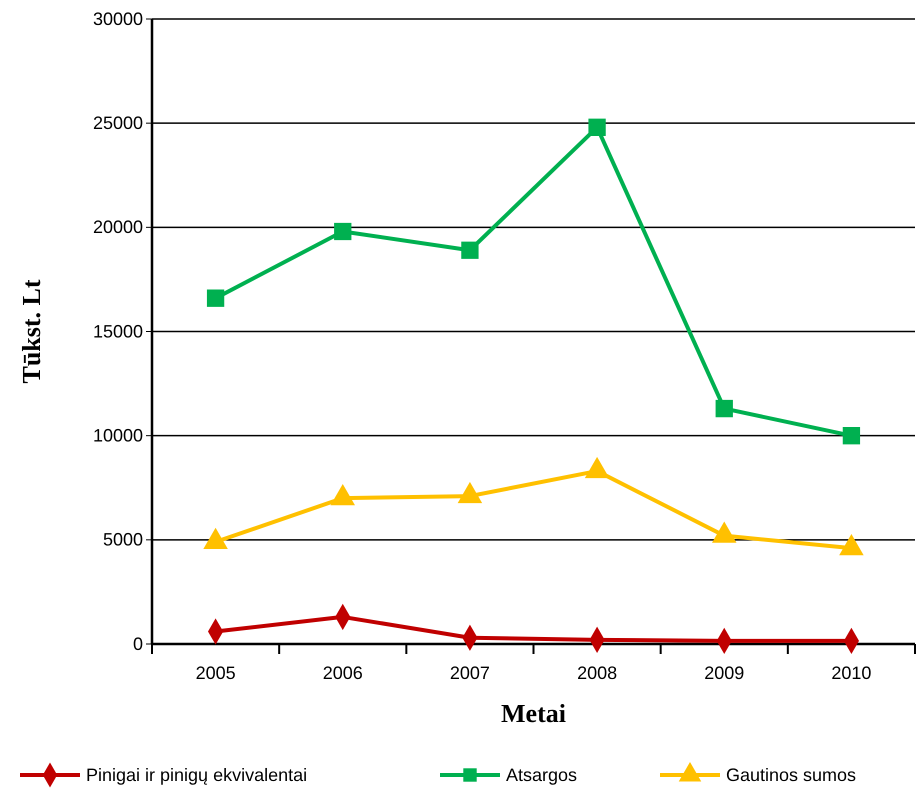 The width and height of the screenshot is (923, 790). Describe the element at coordinates (117, 331) in the screenshot. I see `y-tick-label: 15000` at that location.